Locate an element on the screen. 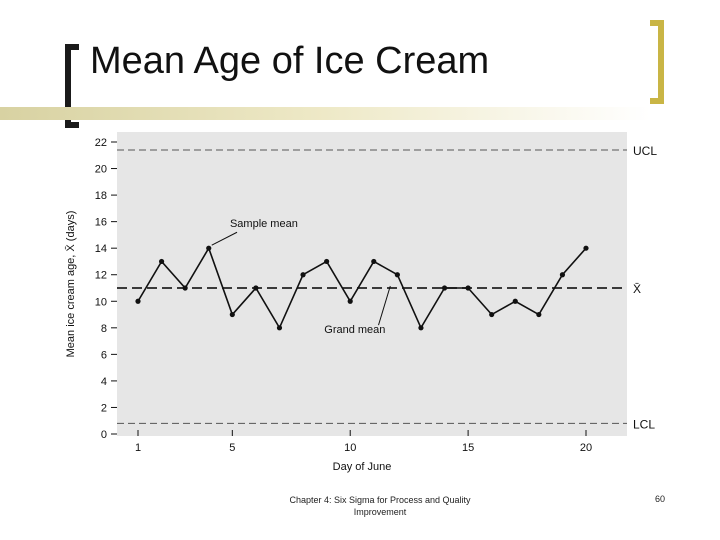  y-tick-label: 6 is located at coordinates (104, 355).